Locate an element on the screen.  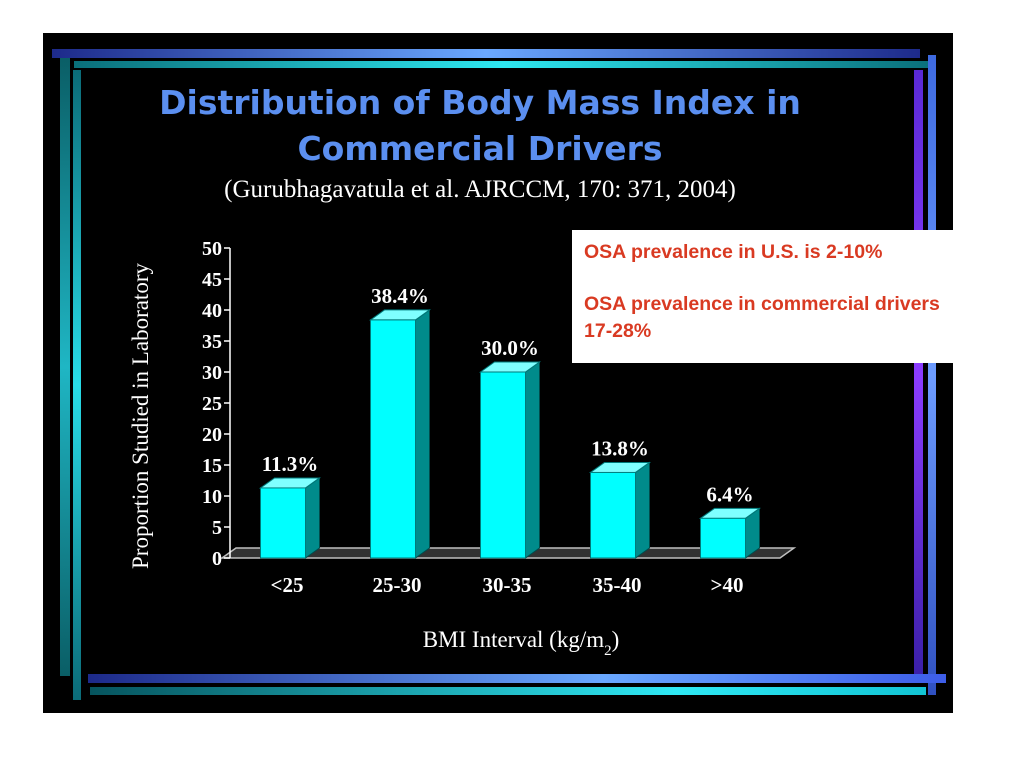
x-category-label: 35-40 is located at coordinates (617, 585).